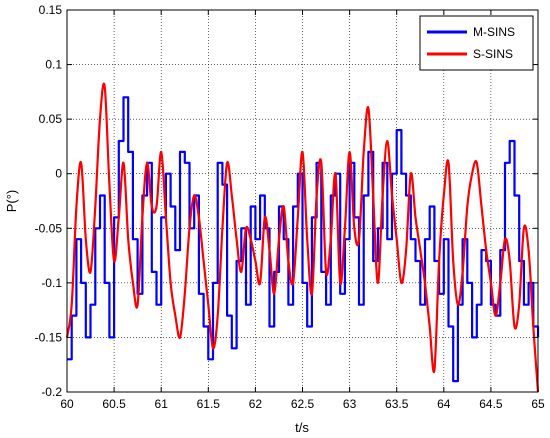 The height and width of the screenshot is (438, 550). I want to click on x-axis-label: t/s, so click(302, 427).